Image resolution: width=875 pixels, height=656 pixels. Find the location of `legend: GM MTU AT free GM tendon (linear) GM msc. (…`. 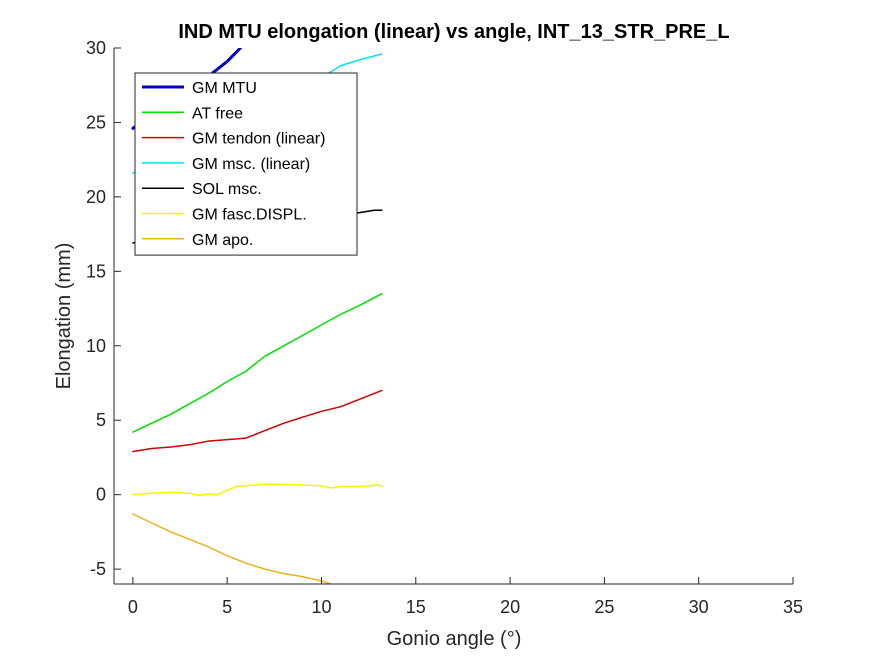

legend: GM MTU AT free GM tendon (linear) GM msc. (… is located at coordinates (246, 164).